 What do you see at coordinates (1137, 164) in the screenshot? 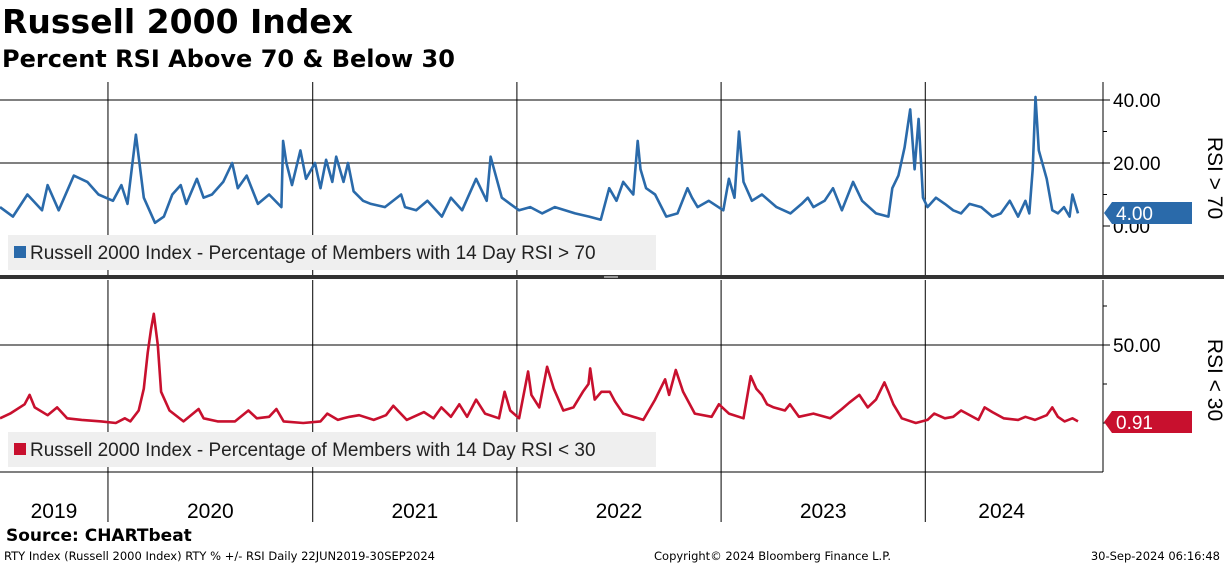
I see `y-tick-label: 20.00` at bounding box center [1137, 164].